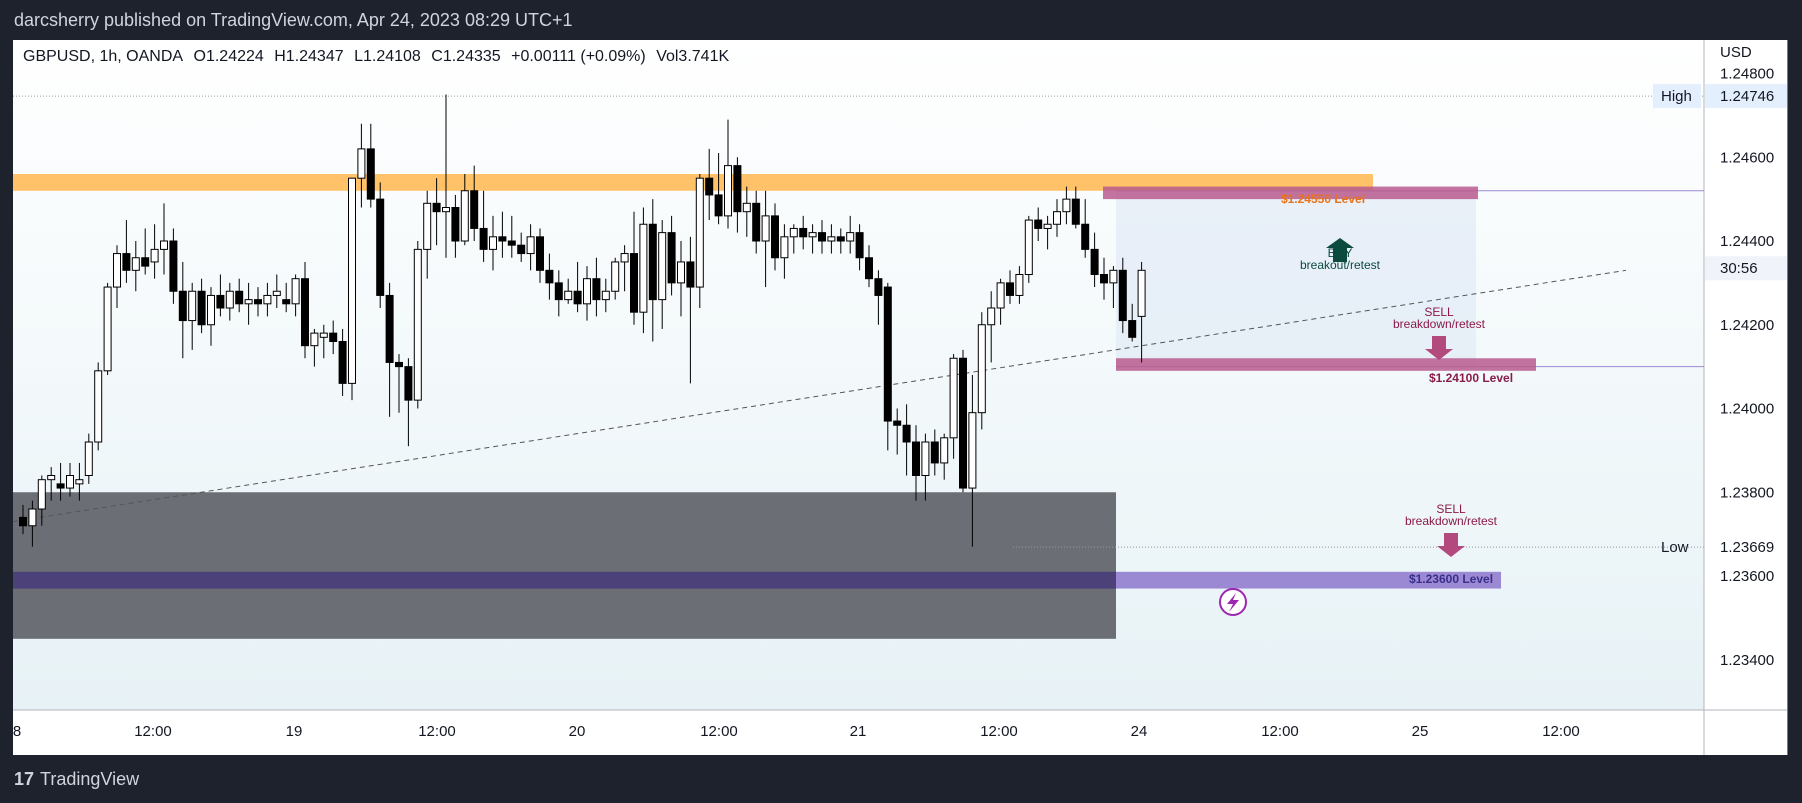 This screenshot has height=803, width=1802. Describe the element at coordinates (90, 779) in the screenshot. I see `footer-brand: TradingView` at that location.